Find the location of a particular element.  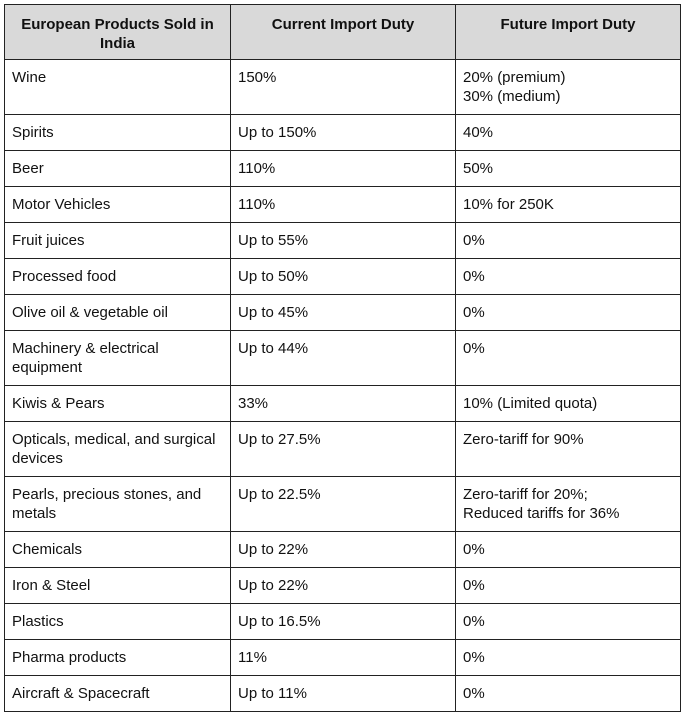

current-duty-cell: Up to 16.5% is located at coordinates (343, 621).